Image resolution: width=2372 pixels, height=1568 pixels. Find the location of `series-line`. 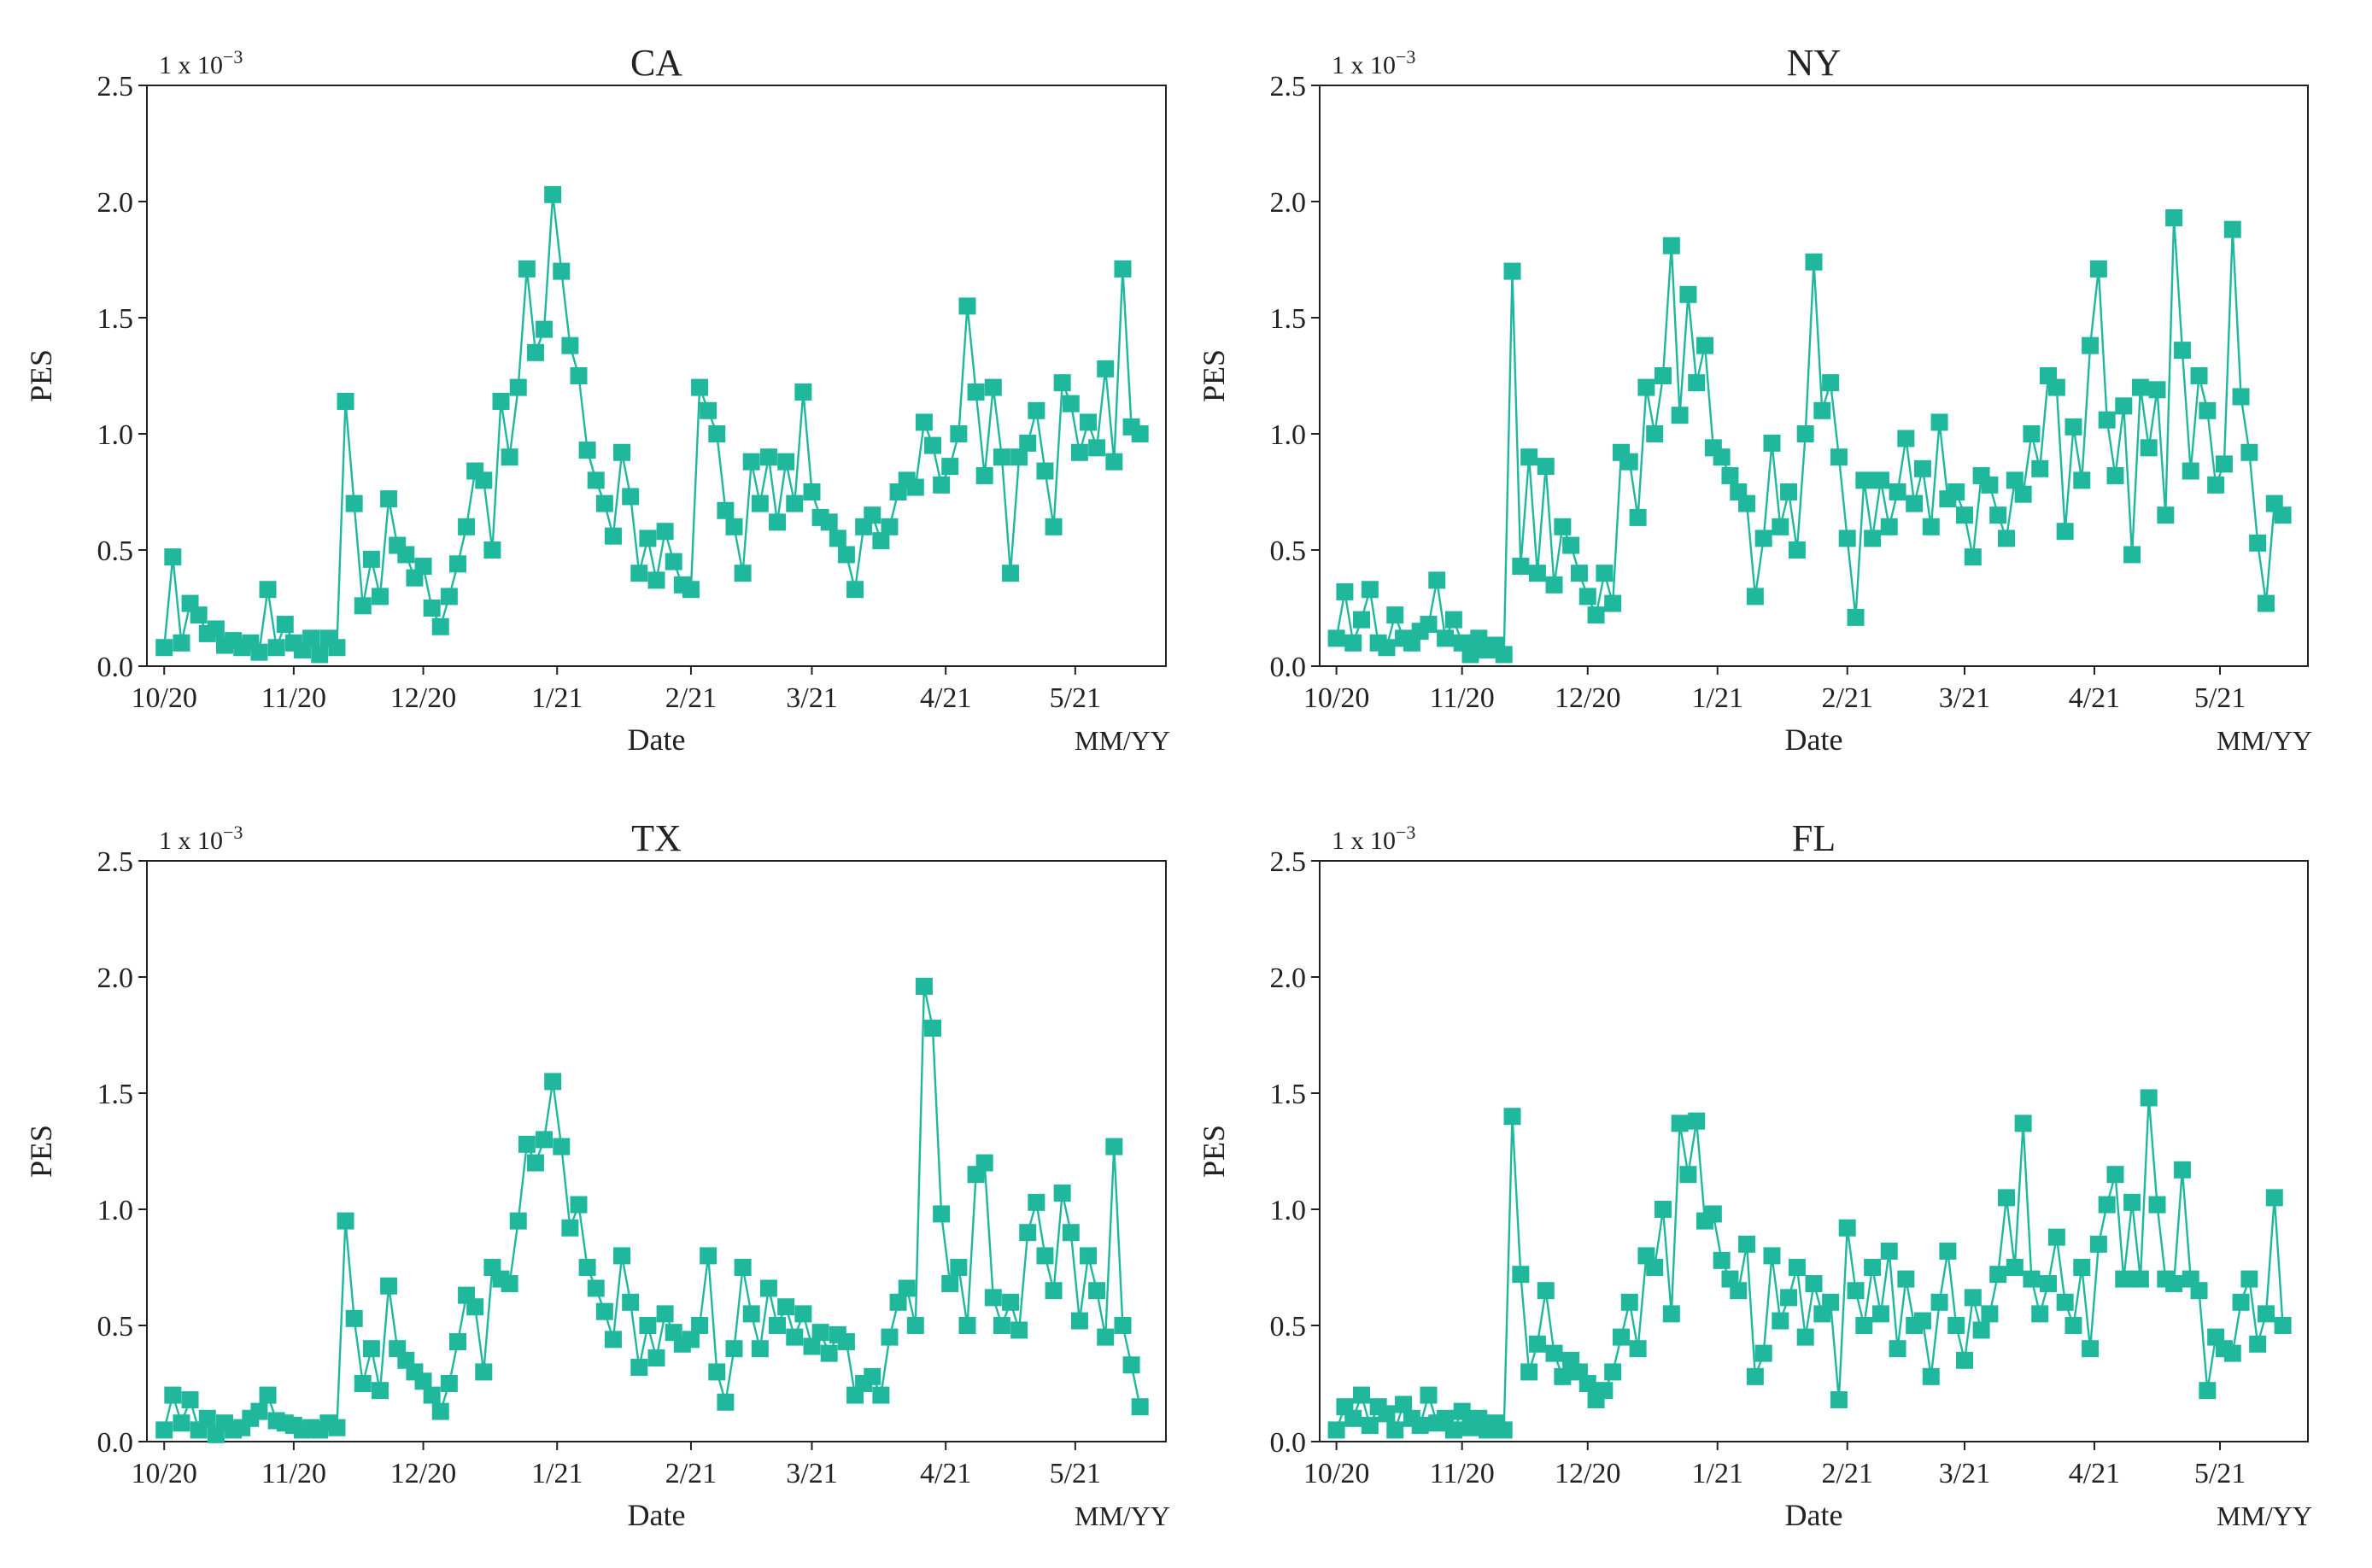

series-line is located at coordinates (1809, 1264).